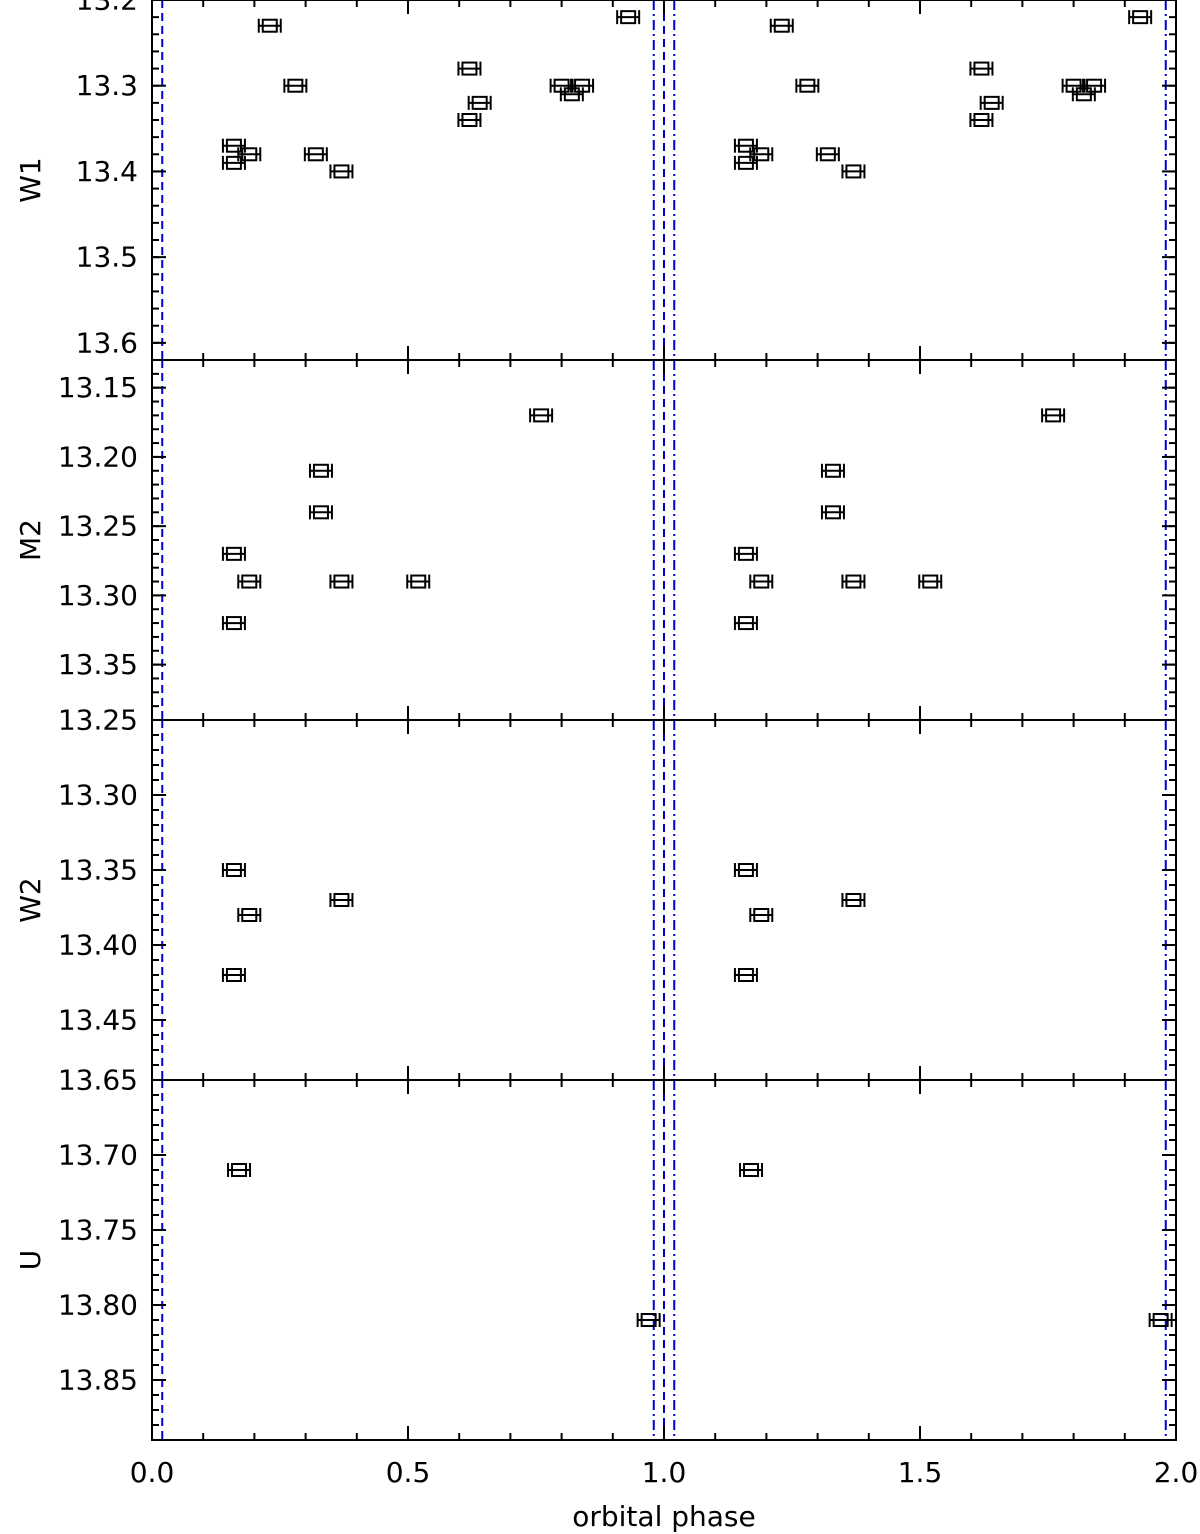  What do you see at coordinates (98, 526) in the screenshot?
I see `y-tick-label: 13.25` at bounding box center [98, 526].